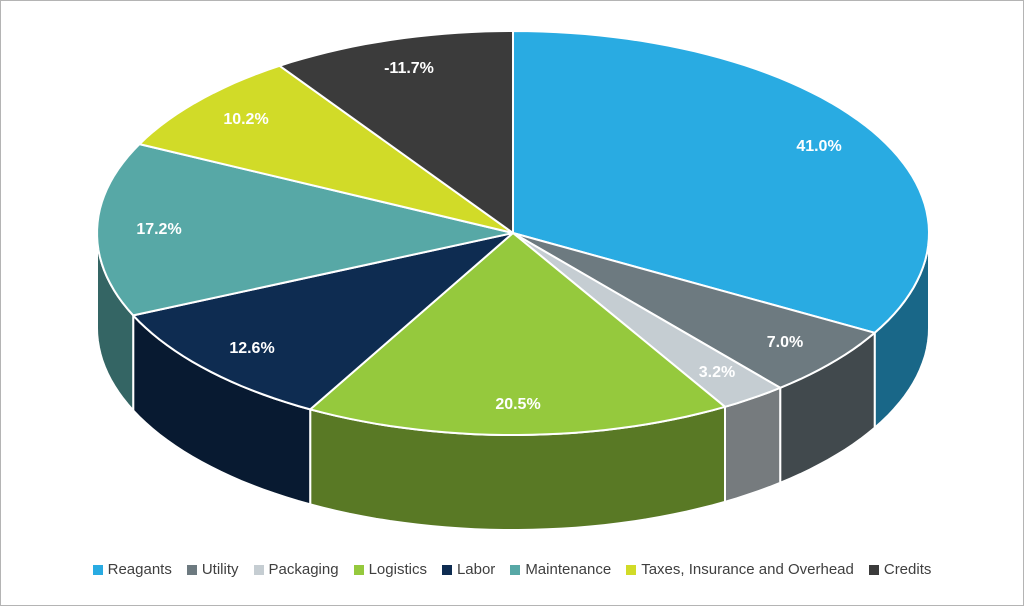  I want to click on legend-label: Credits, so click(907, 569).